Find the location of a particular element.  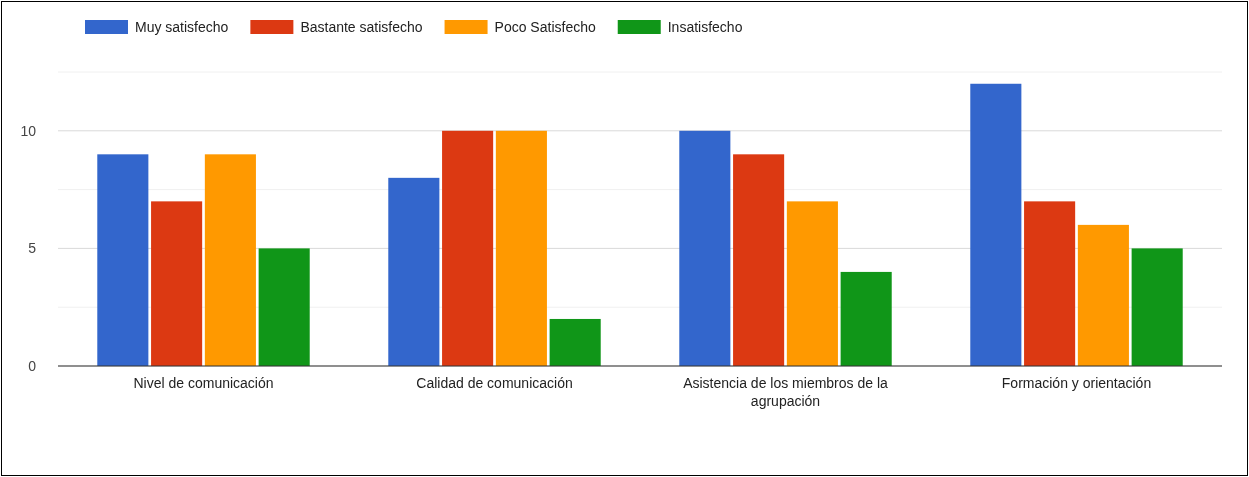

x-tick-label: Calidad de comunicación is located at coordinates (494, 382).